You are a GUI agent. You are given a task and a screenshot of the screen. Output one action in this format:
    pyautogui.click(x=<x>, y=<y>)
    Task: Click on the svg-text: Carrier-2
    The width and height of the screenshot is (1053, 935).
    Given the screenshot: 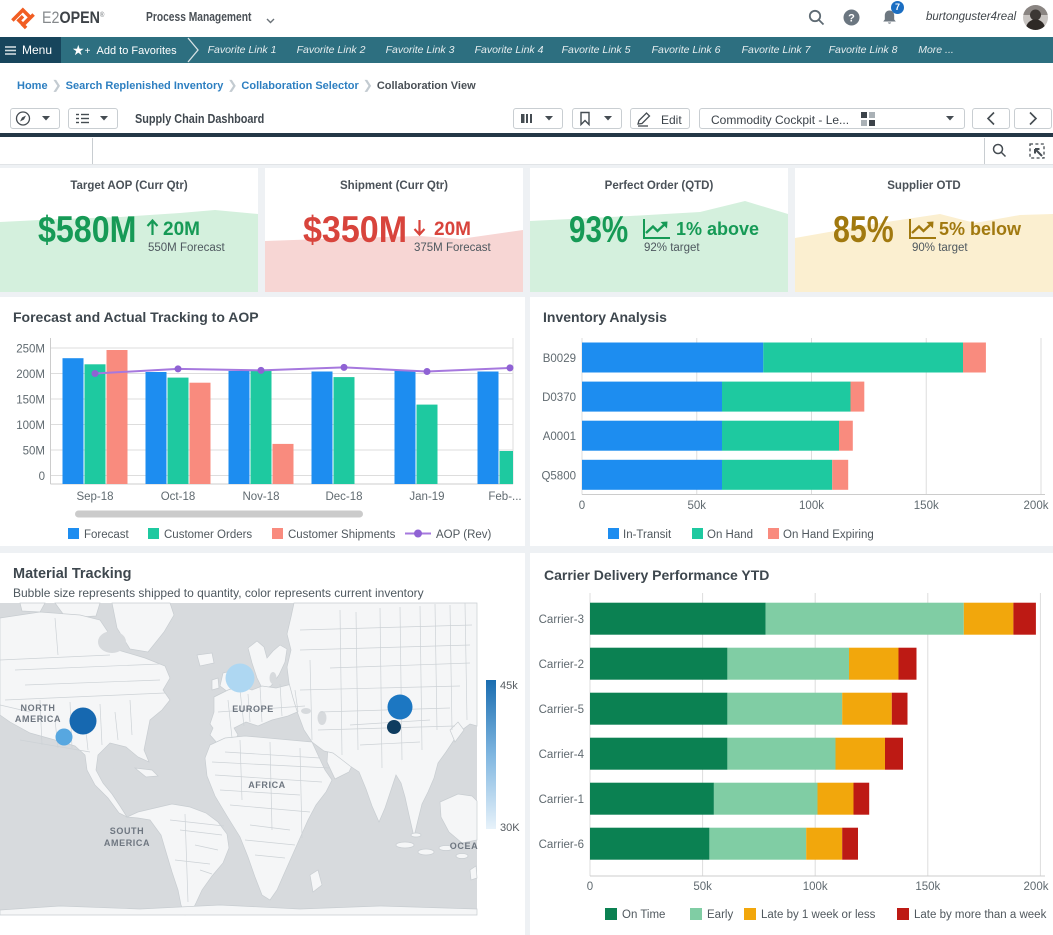 What is the action you would take?
    pyautogui.click(x=561, y=665)
    